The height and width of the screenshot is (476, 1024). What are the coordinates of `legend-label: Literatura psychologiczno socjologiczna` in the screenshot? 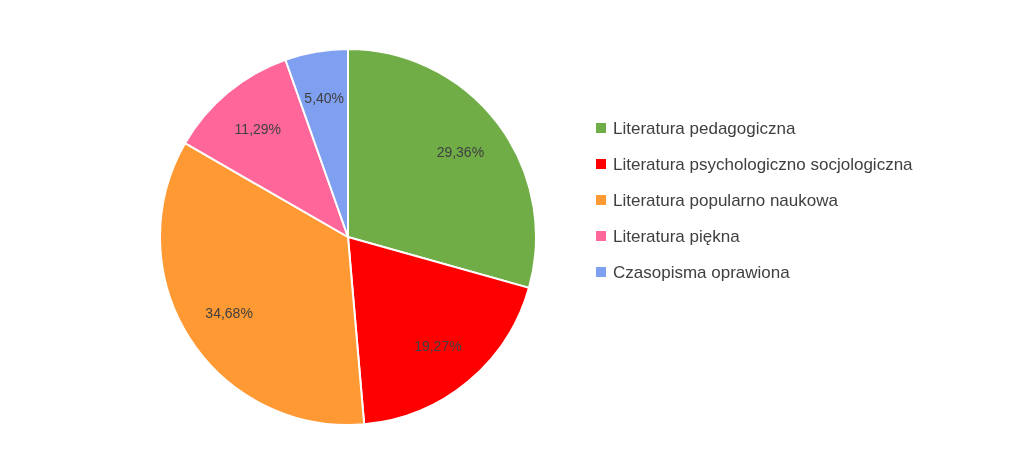 It's located at (763, 164).